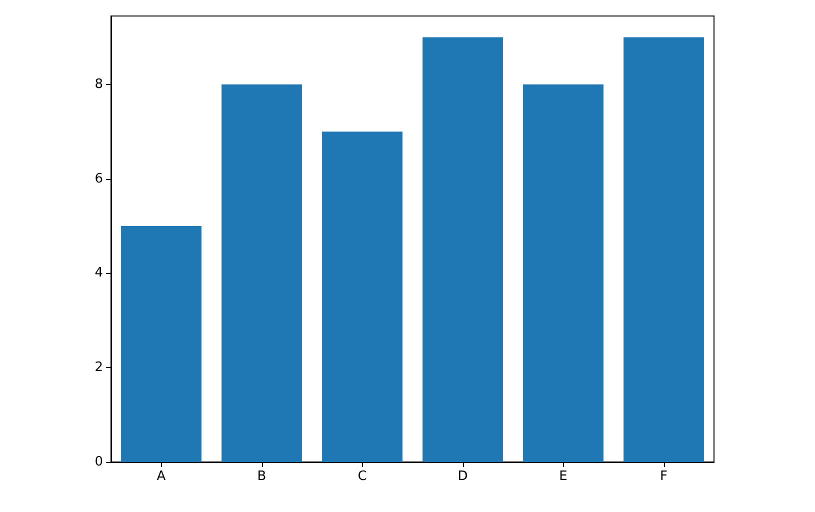 This screenshot has width=815, height=512. Describe the element at coordinates (98, 368) in the screenshot. I see `y-tick-label: 2` at that location.